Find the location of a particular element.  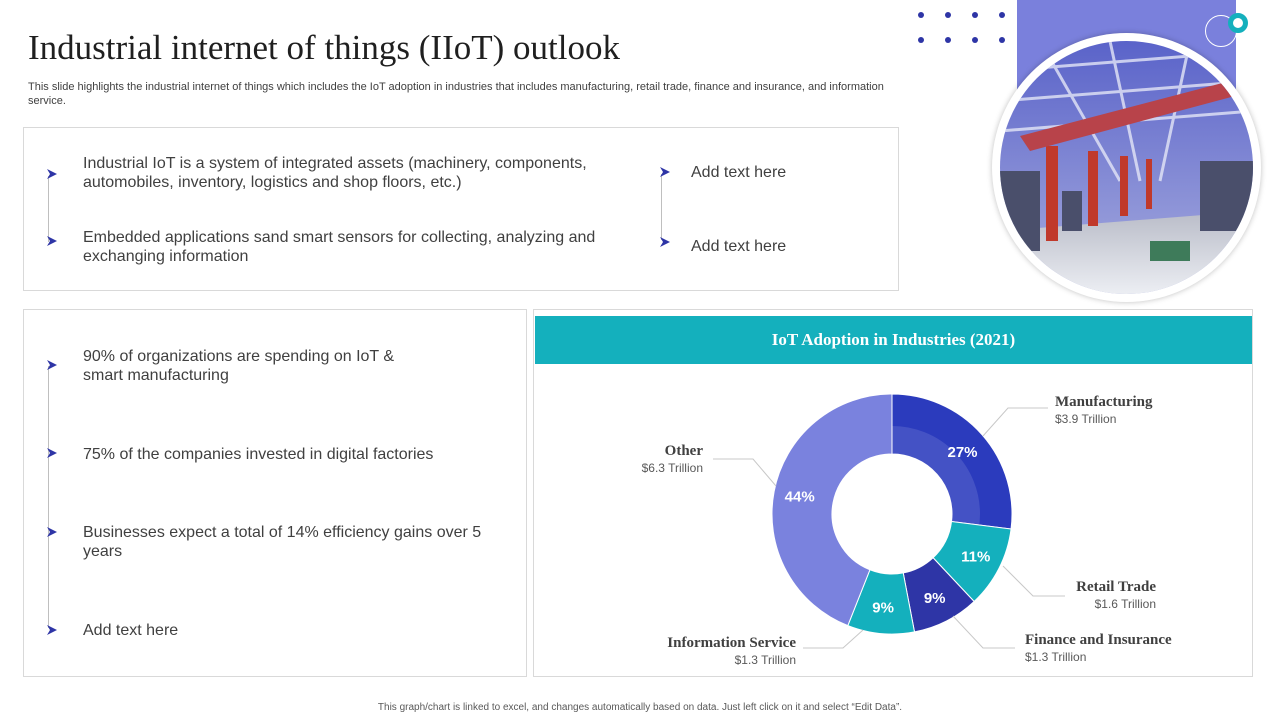

stat-item-placeholder: Add text here is located at coordinates (131, 630).